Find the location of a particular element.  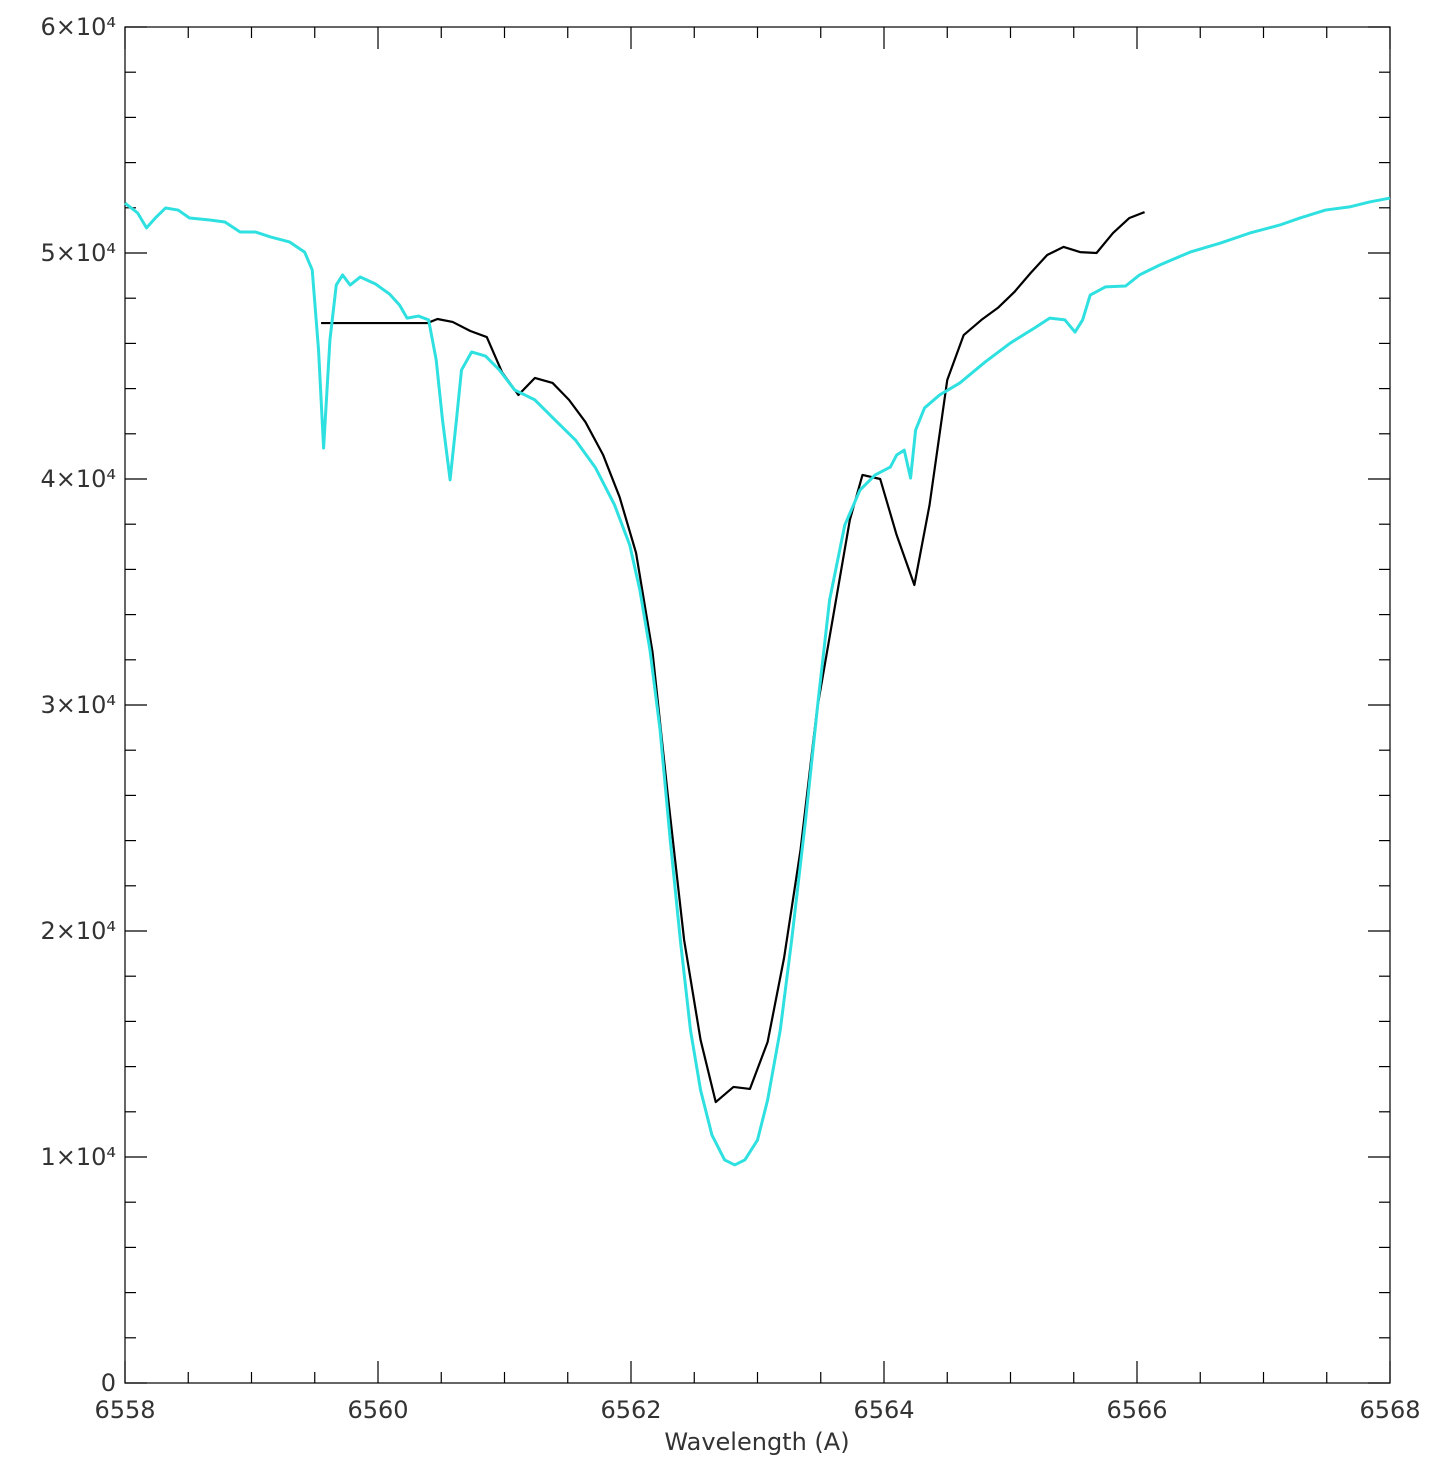

y-tick-label: 6×10⁴ is located at coordinates (78, 27).